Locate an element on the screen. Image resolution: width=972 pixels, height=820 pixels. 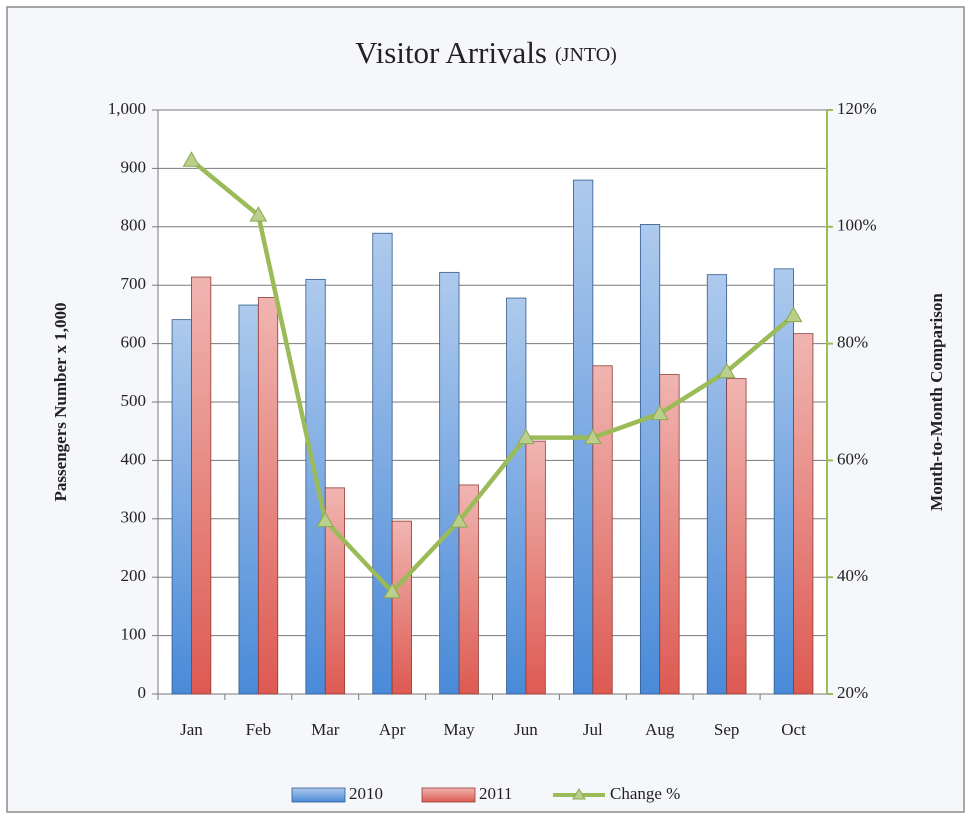
x-tick-label: Apr is located at coordinates (392, 729).